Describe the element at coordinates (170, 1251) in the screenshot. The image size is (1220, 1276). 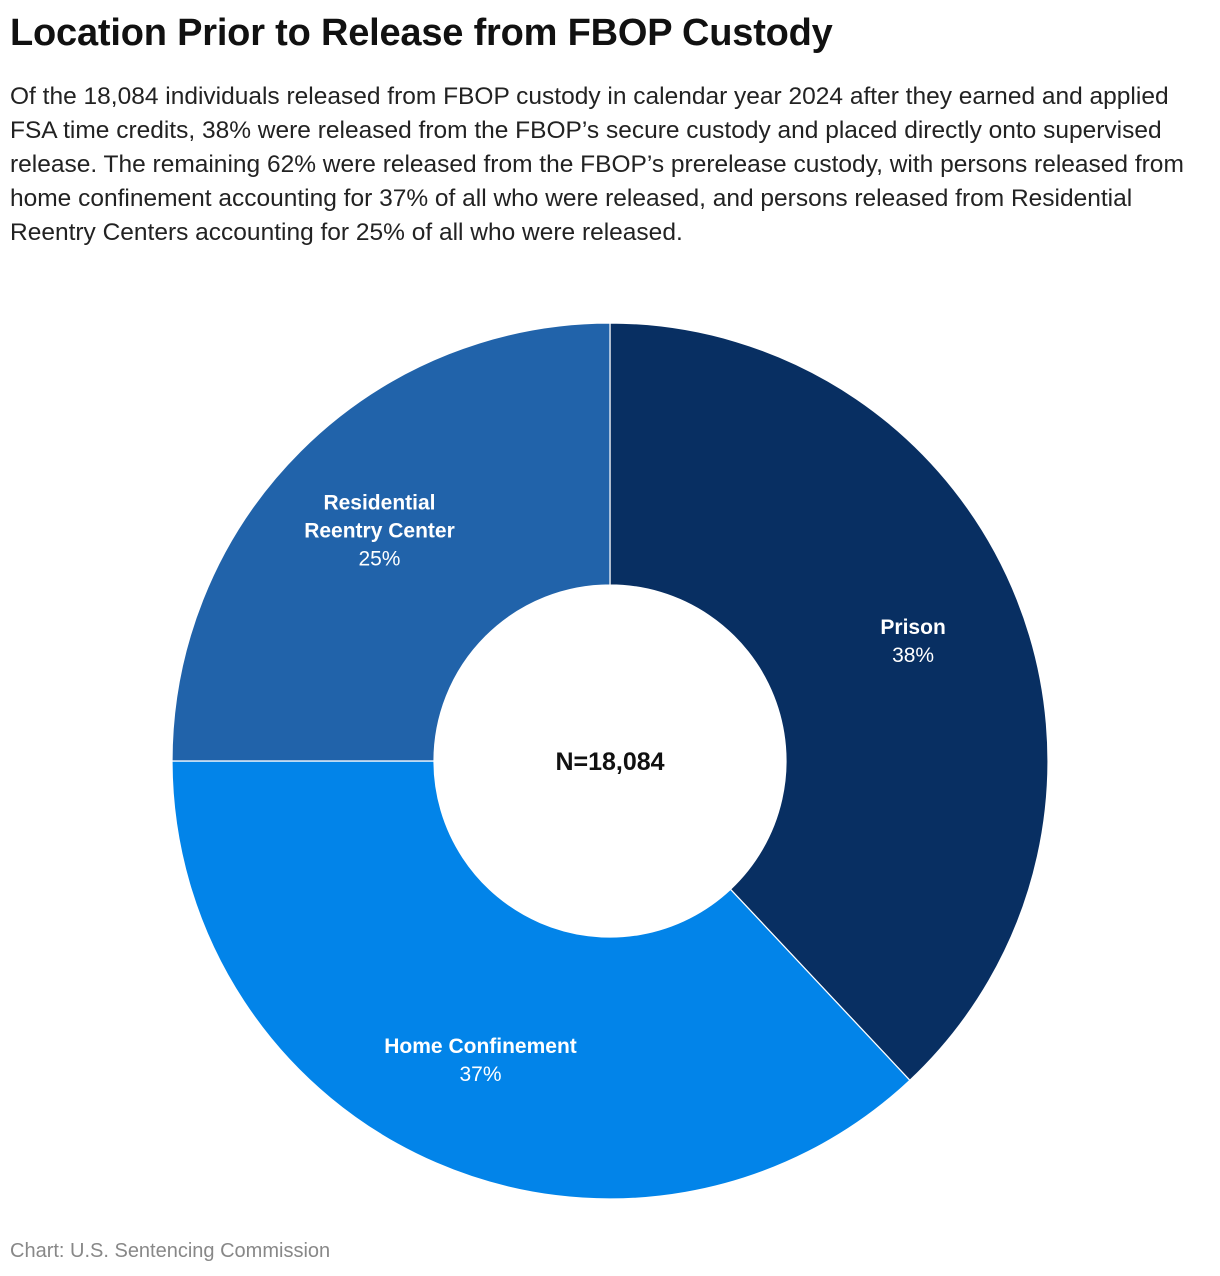
I see `chart-source: Chart: U.S. Sentencing Commission` at that location.